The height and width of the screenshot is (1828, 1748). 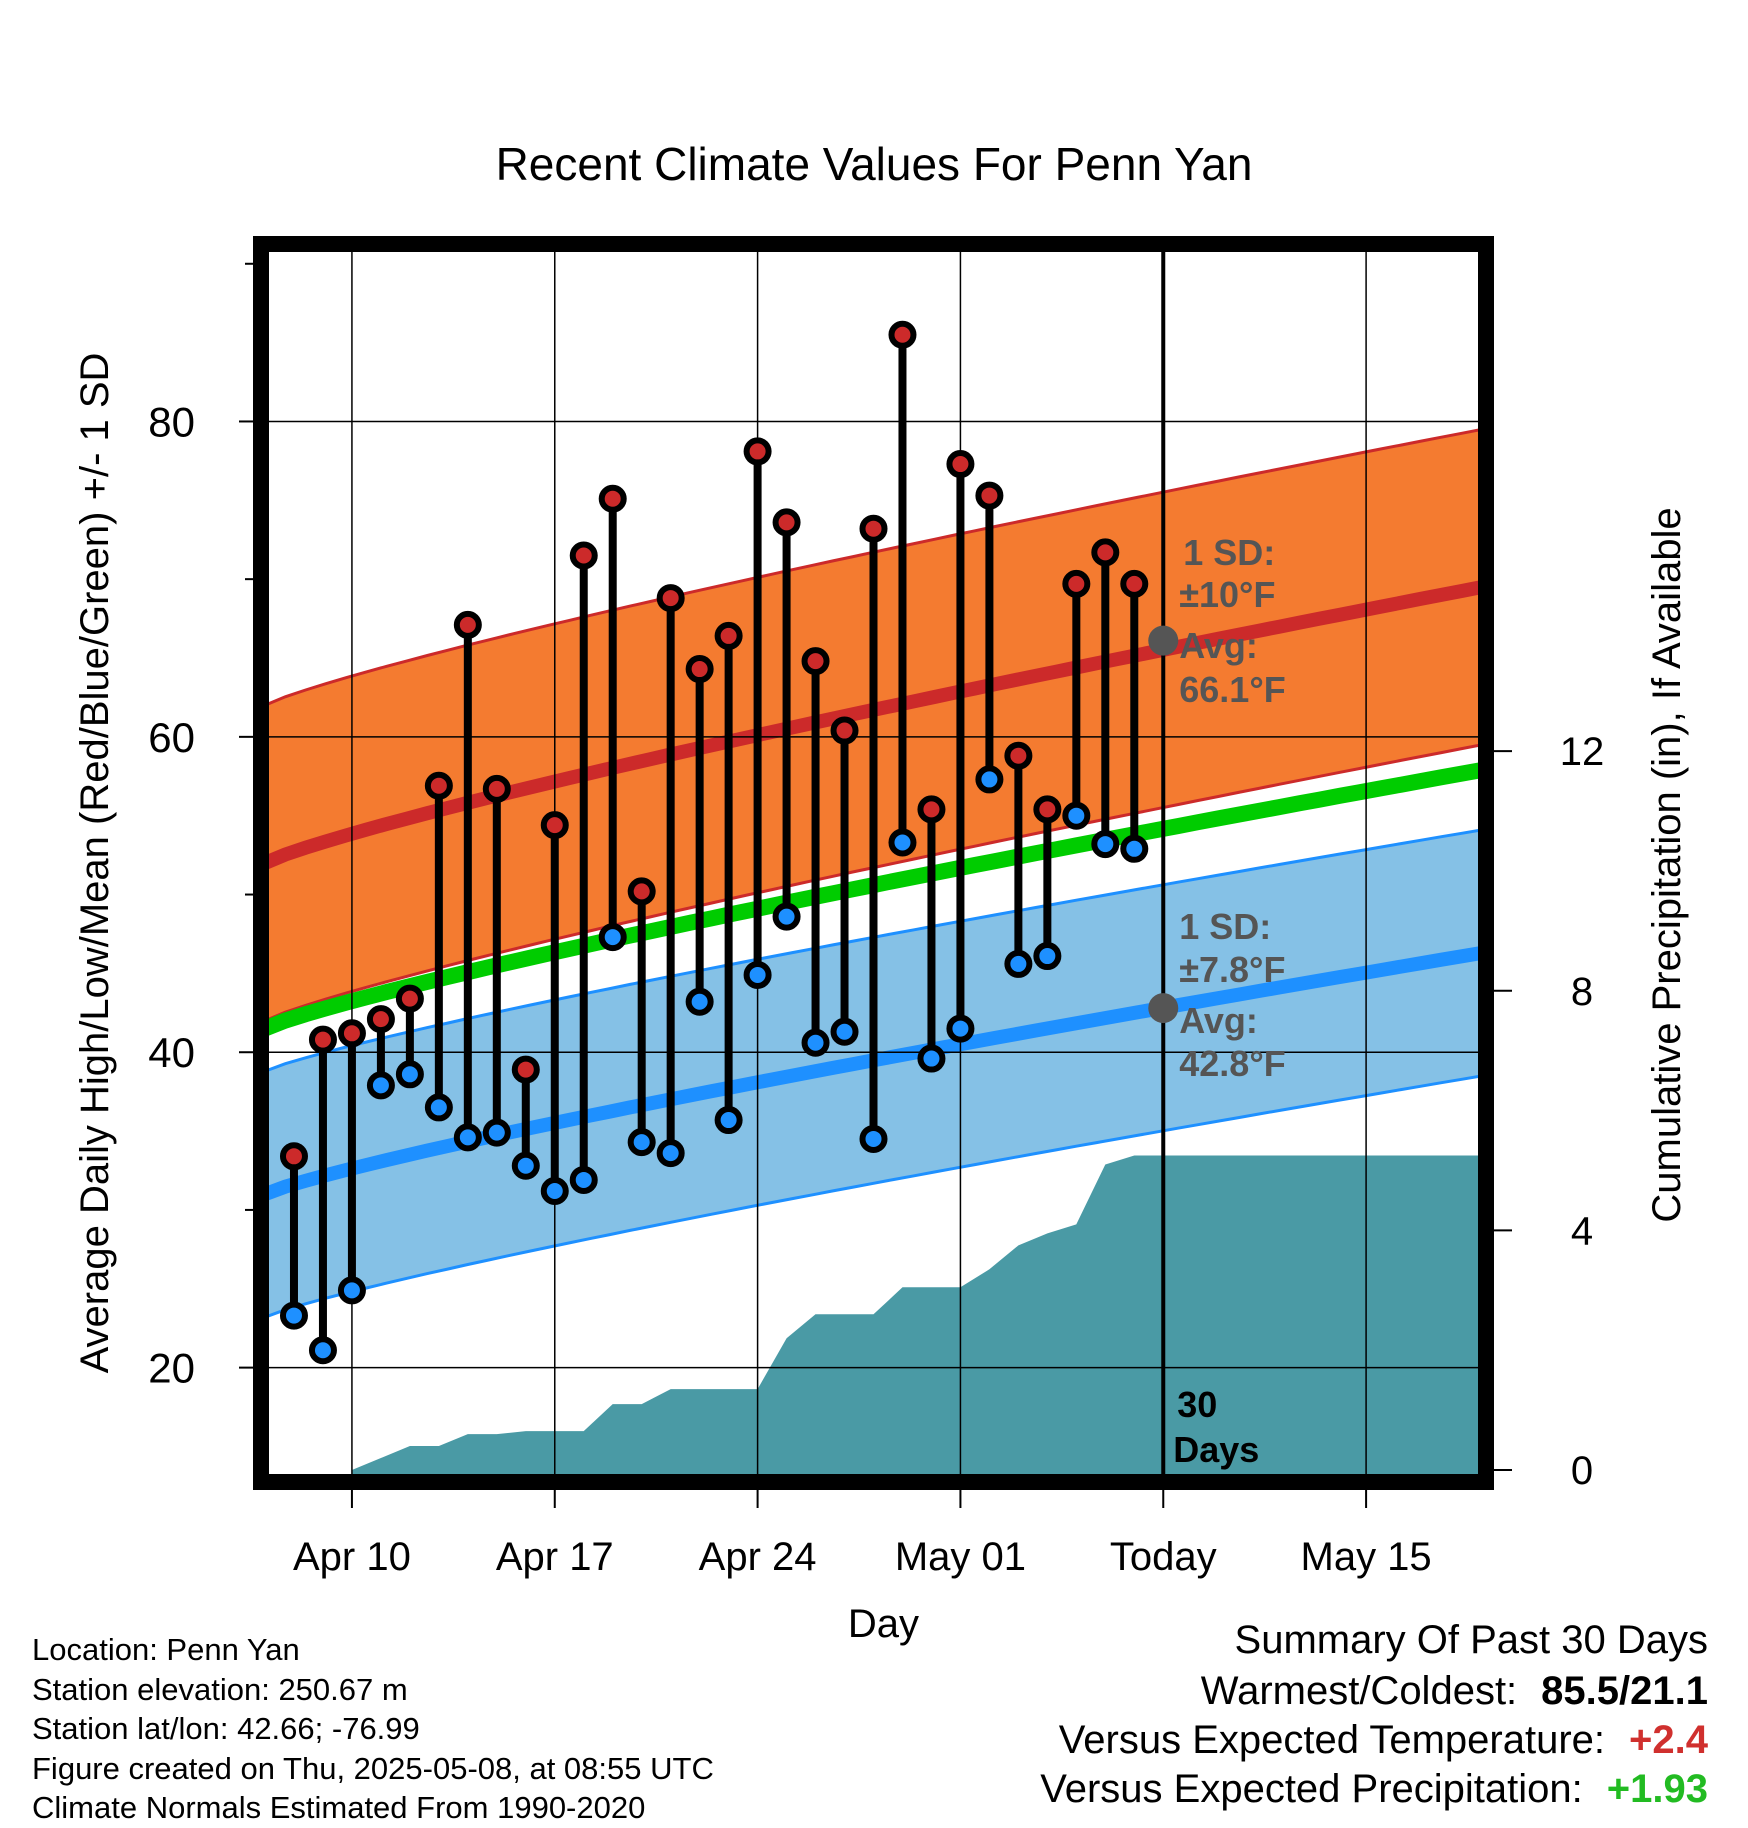 What do you see at coordinates (1225, 926) in the screenshot?
I see `low-sd-label: 1 SD:` at bounding box center [1225, 926].